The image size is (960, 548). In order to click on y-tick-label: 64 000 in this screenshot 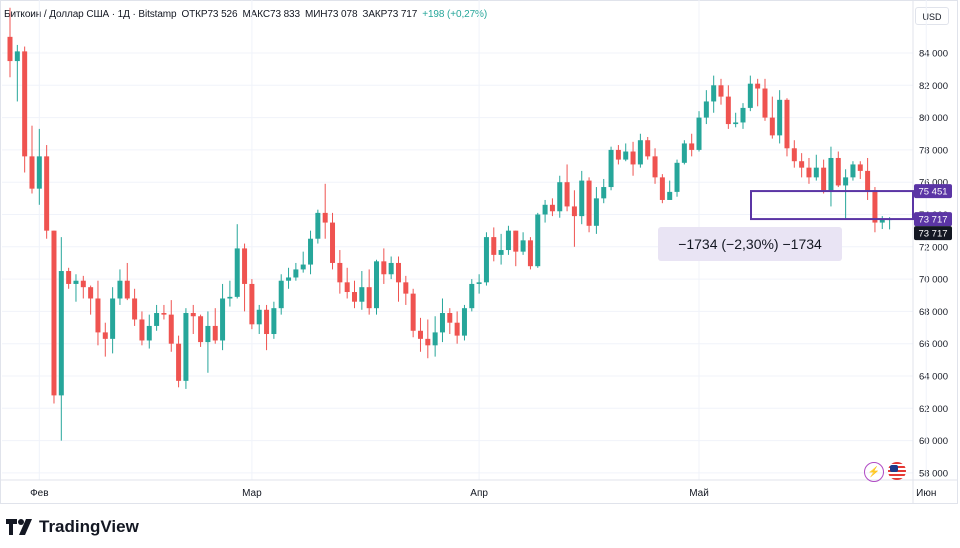, I will do `click(933, 377)`.